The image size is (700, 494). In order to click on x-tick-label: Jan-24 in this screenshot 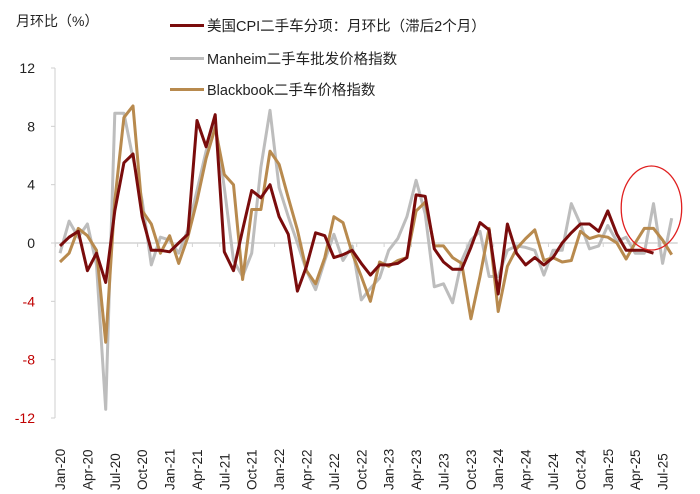, I will do `click(498, 469)`.